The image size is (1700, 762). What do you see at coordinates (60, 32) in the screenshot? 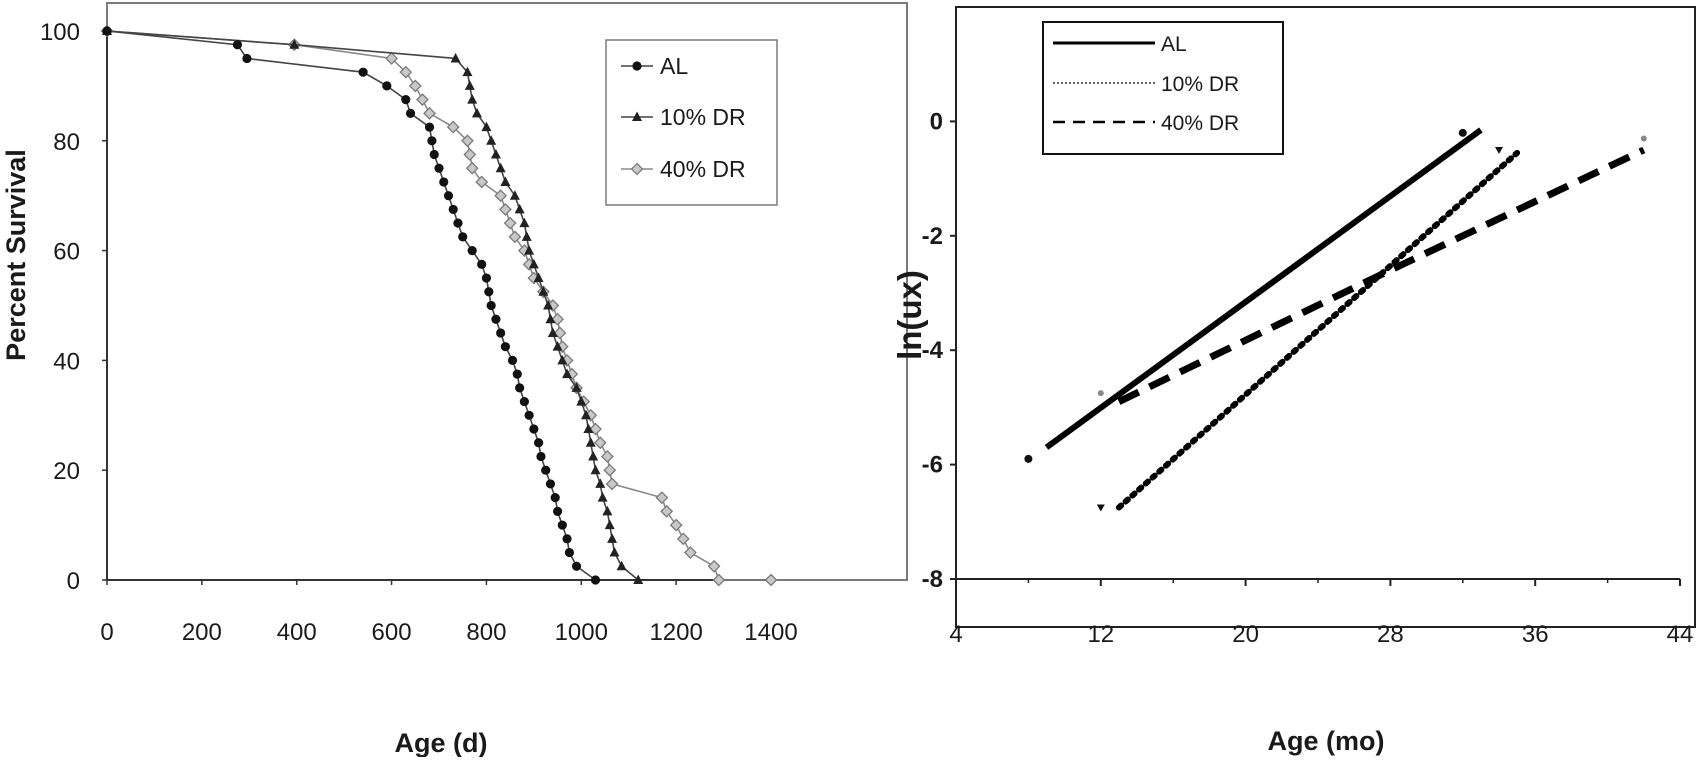
I see `y-tick-label: 100` at bounding box center [60, 32].